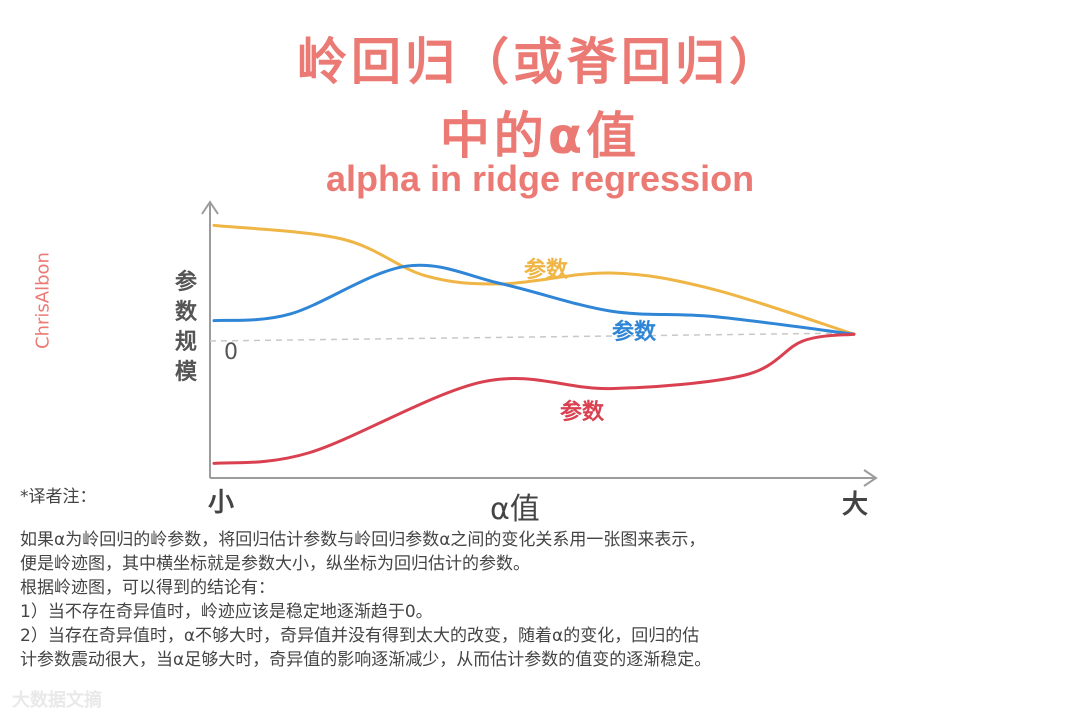 This screenshot has width=1080, height=720. Describe the element at coordinates (515, 509) in the screenshot. I see `x-axis-label: α值` at that location.